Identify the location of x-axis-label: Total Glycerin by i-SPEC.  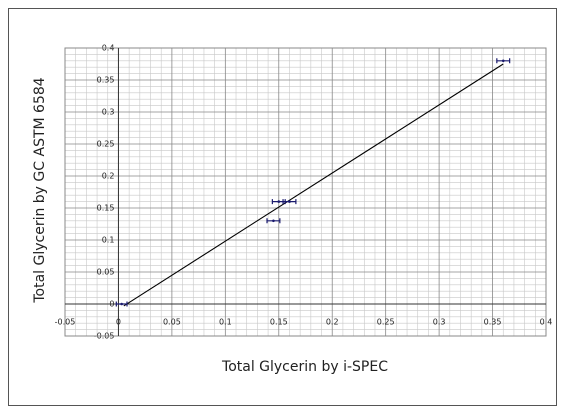
(304, 367).